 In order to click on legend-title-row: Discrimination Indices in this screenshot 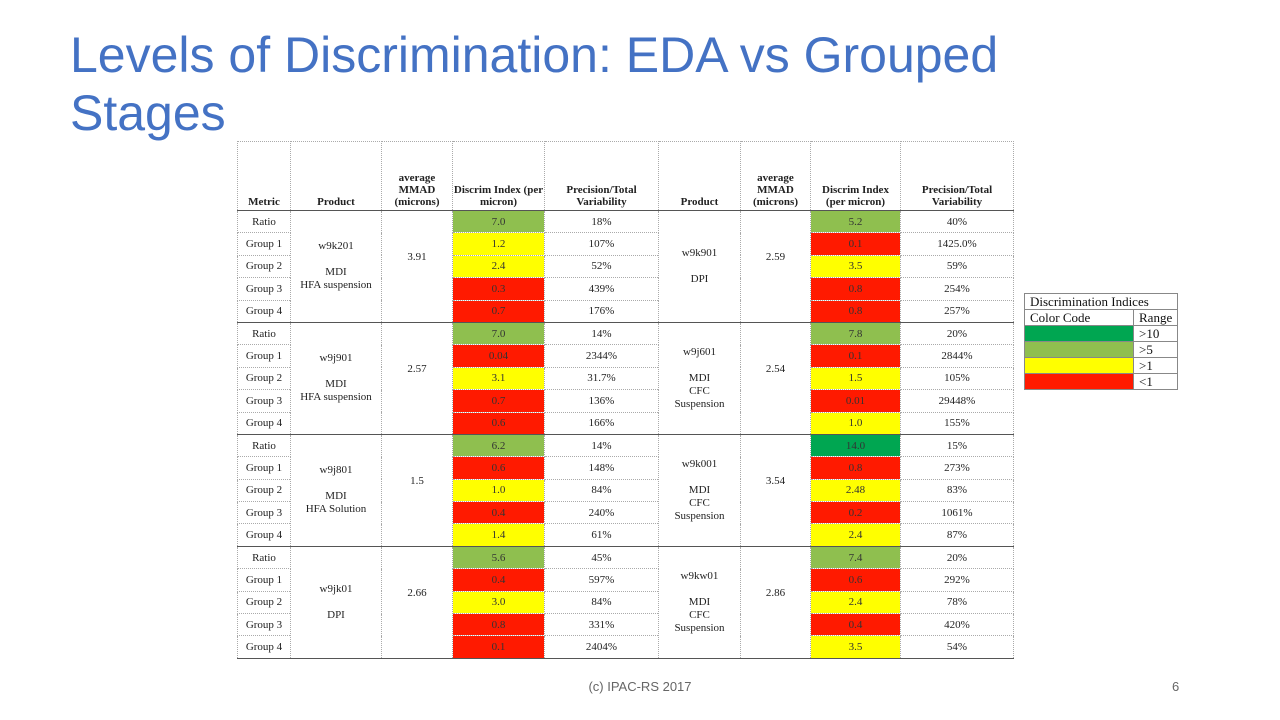, I will do `click(1101, 301)`.